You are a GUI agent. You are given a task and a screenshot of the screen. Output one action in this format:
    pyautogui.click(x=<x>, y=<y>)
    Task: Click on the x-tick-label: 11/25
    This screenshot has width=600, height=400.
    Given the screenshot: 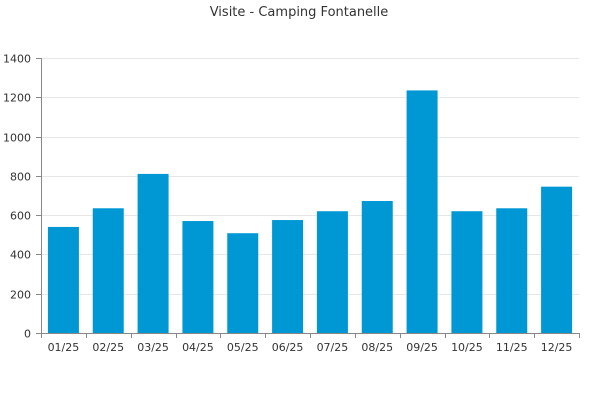 What is the action you would take?
    pyautogui.click(x=512, y=347)
    